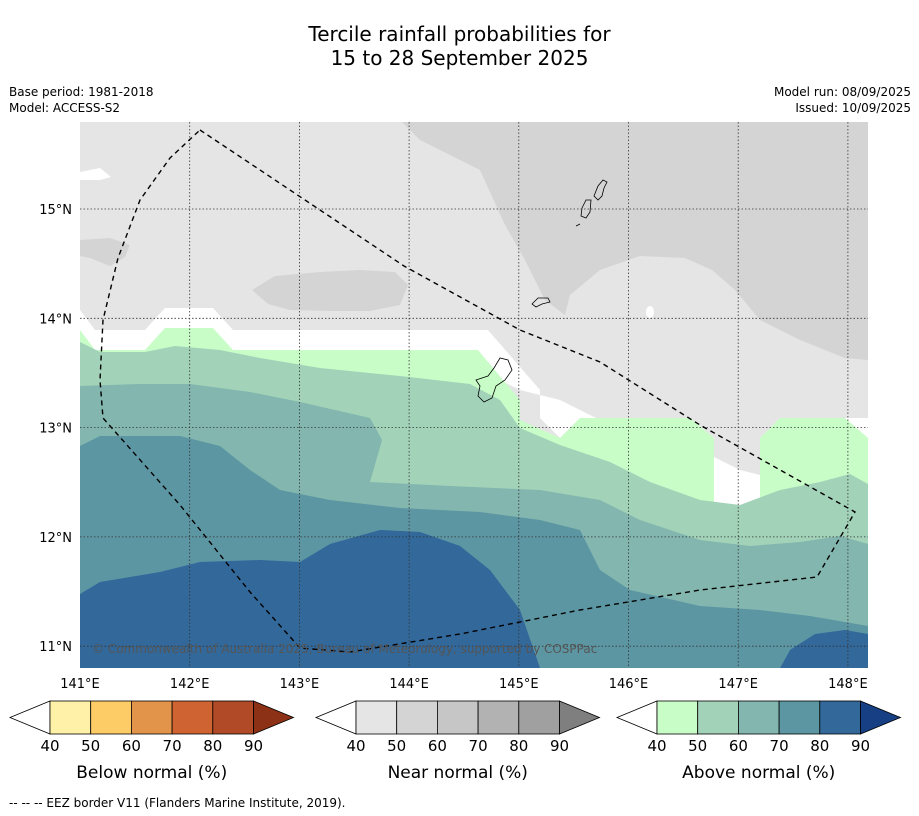  Describe the element at coordinates (409, 684) in the screenshot. I see `lon-tick-label: 144°E` at that location.